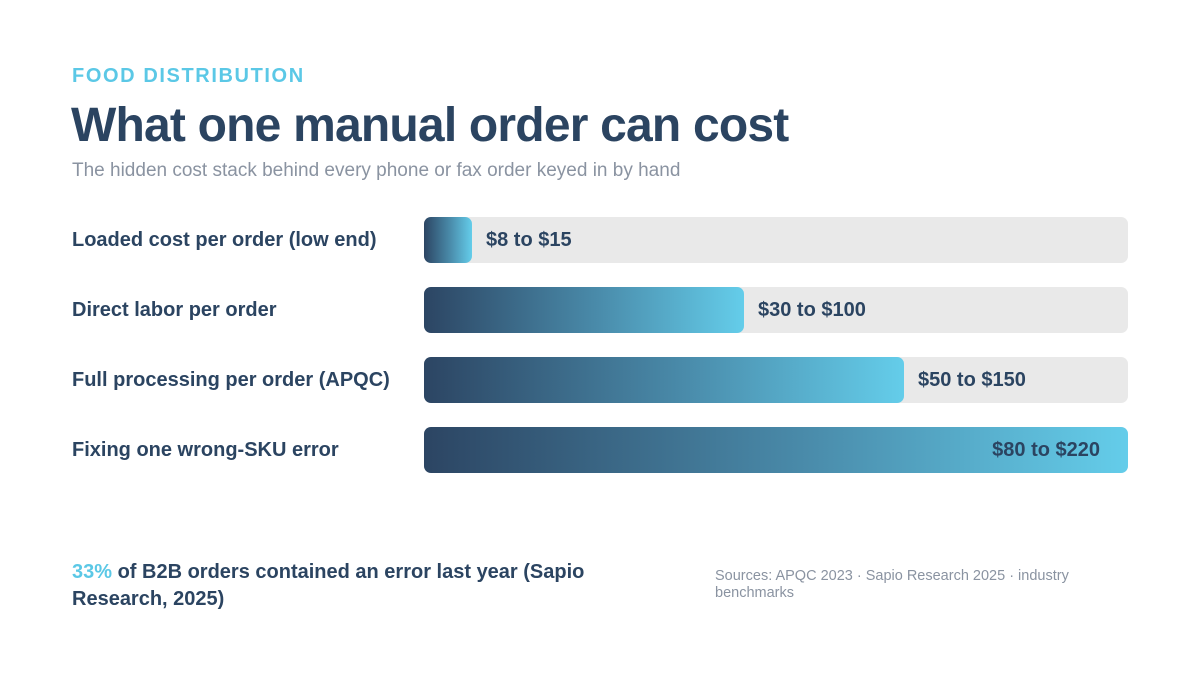 The image size is (1200, 675). What do you see at coordinates (812, 310) in the screenshot?
I see `bar-value-label: $30 to $100` at bounding box center [812, 310].